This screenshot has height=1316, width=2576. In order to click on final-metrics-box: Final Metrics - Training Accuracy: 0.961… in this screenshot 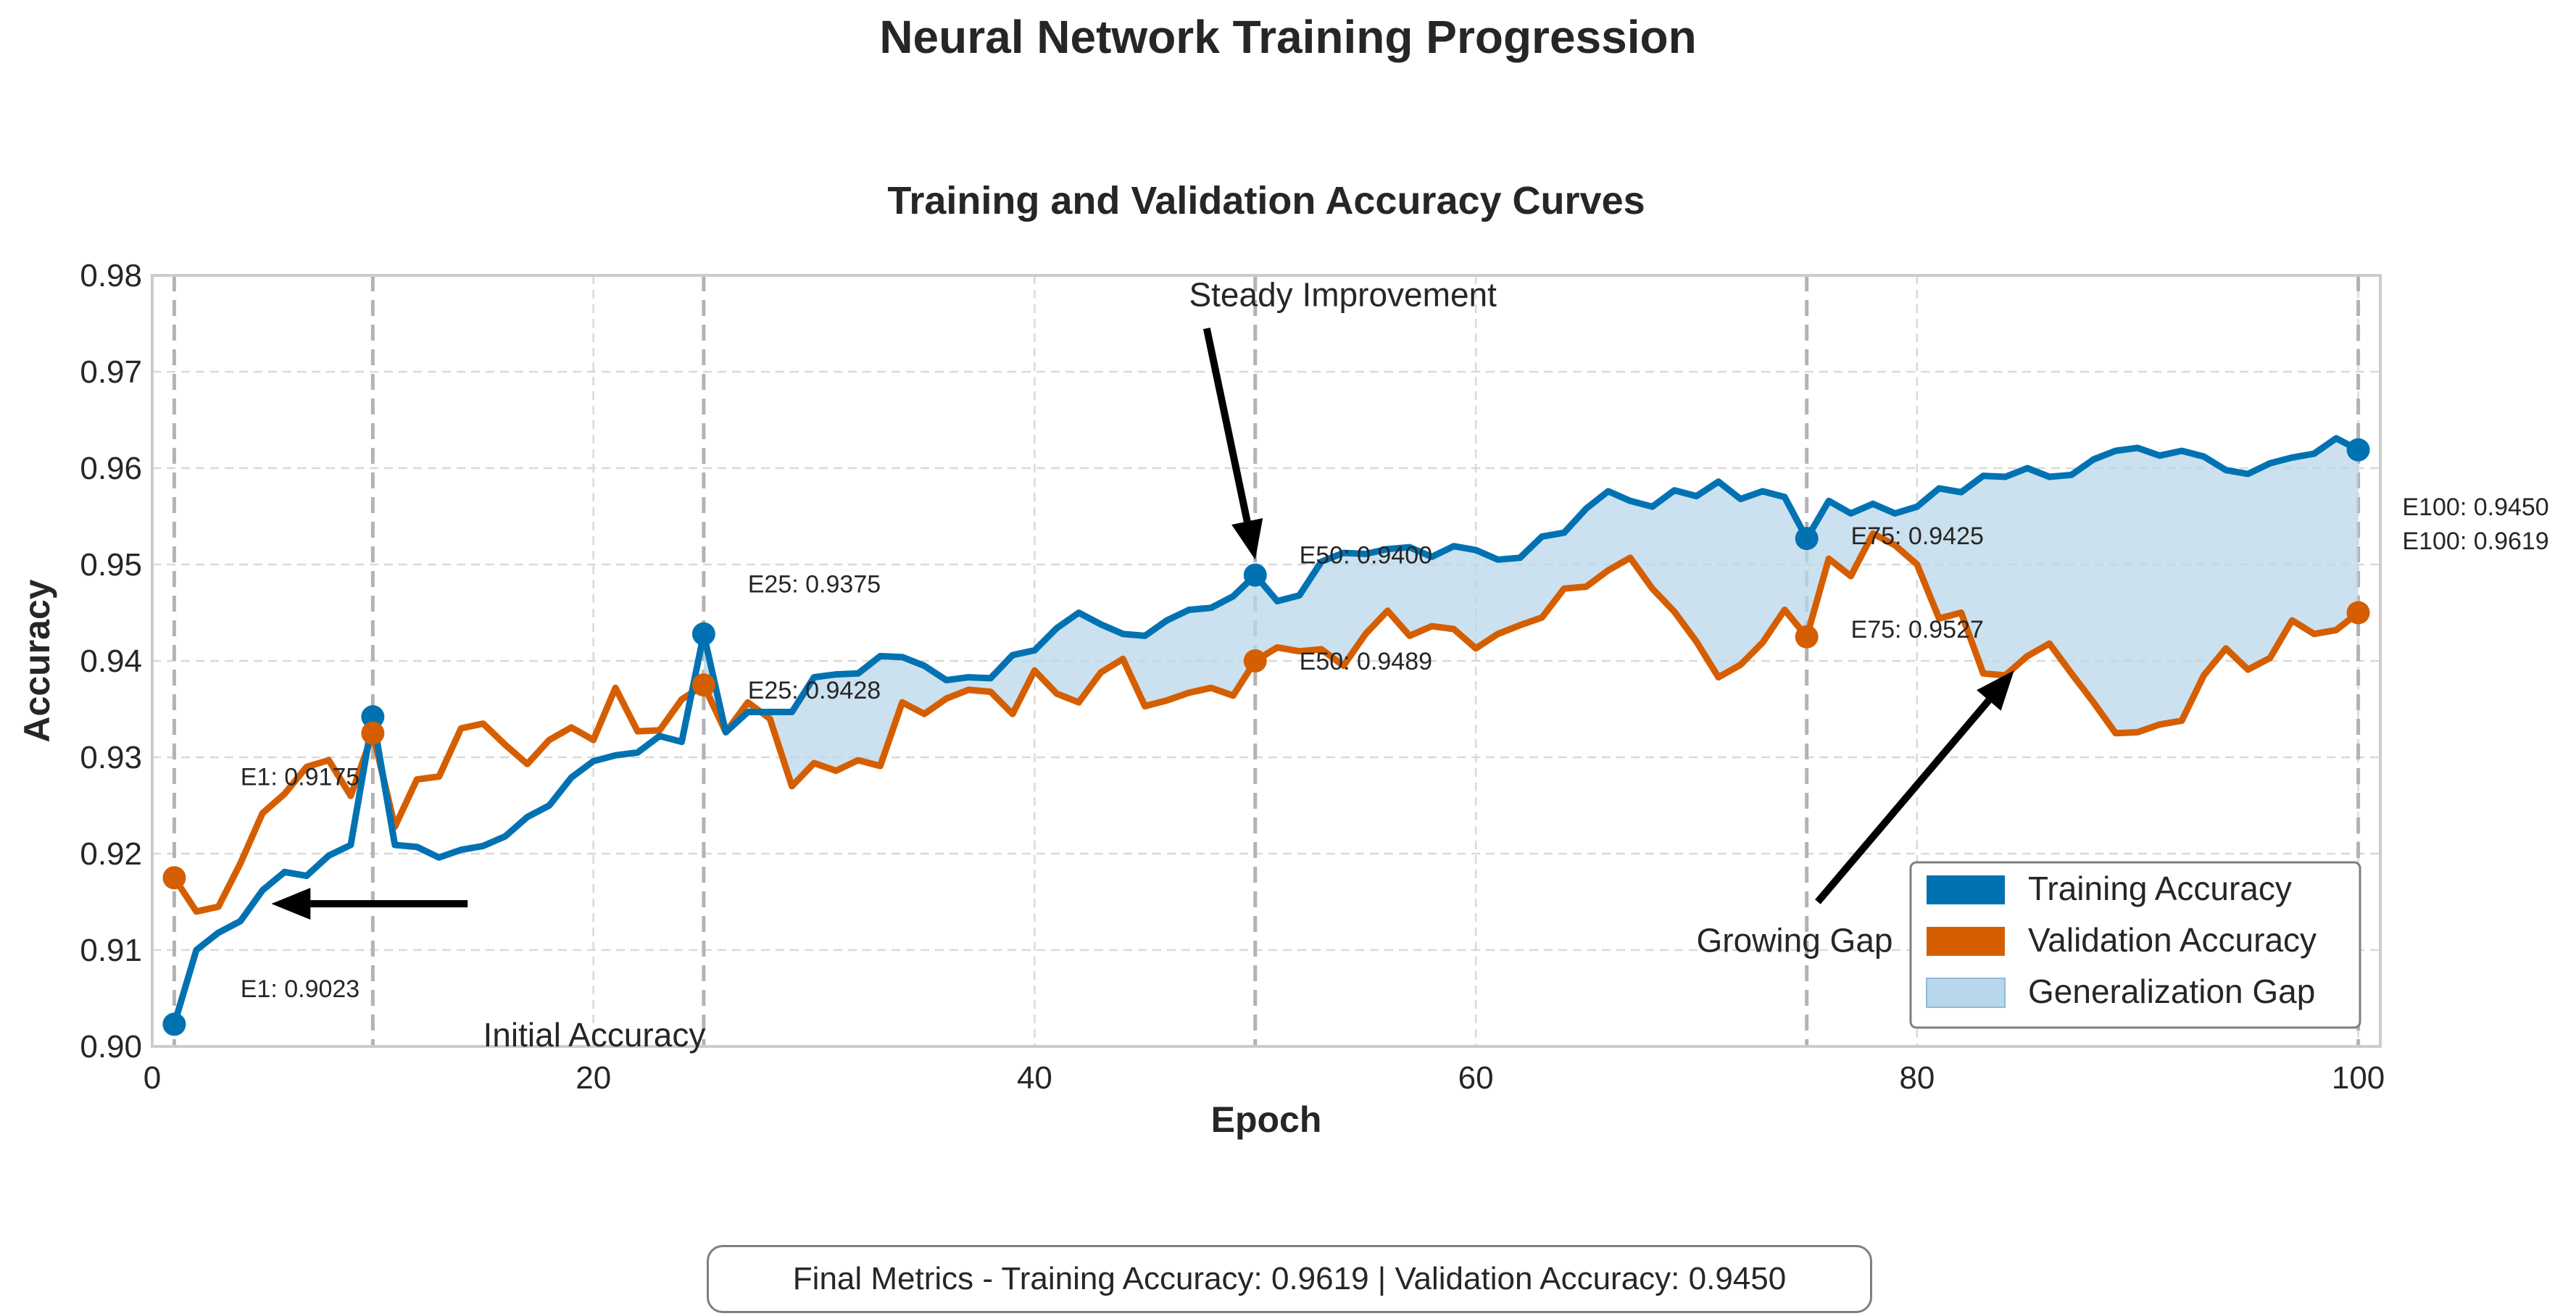, I will do `click(1289, 1279)`.